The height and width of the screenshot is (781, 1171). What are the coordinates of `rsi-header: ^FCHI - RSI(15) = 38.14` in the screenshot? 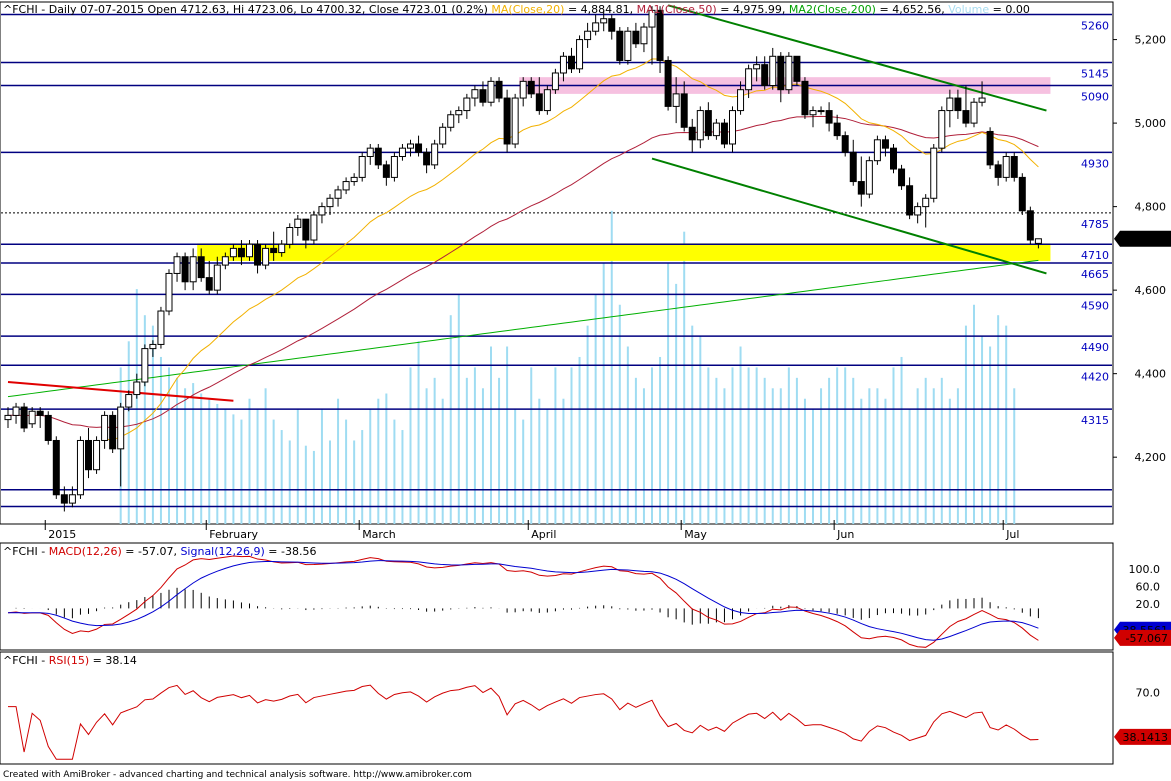 It's located at (70, 660).